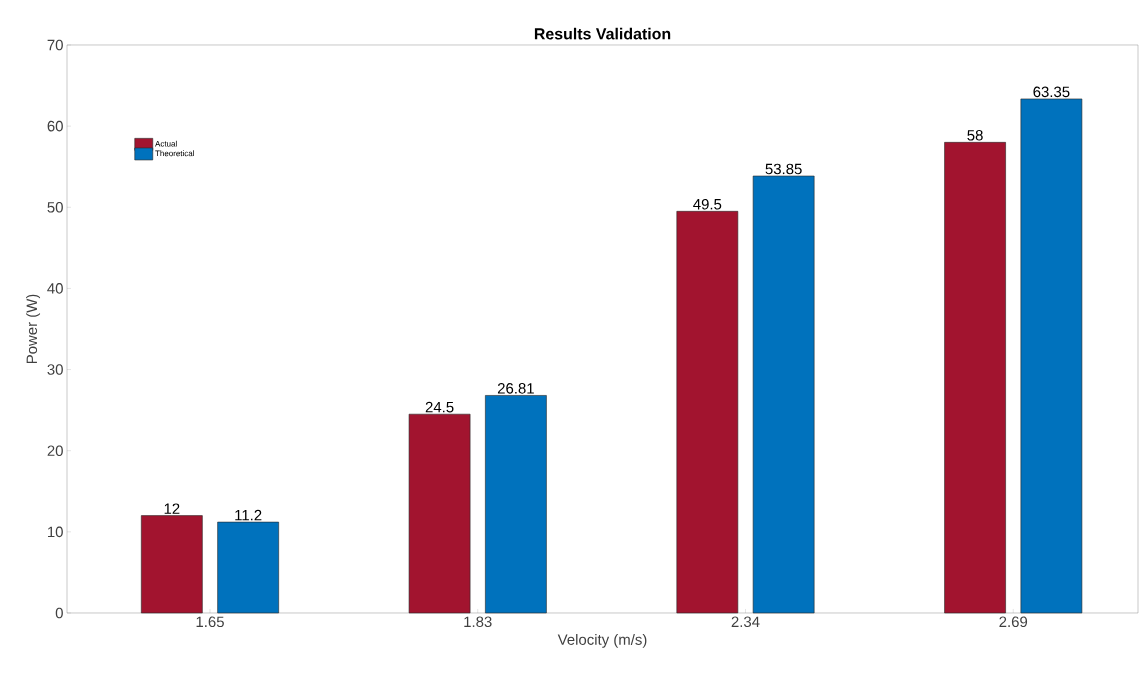  What do you see at coordinates (783, 169) in the screenshot?
I see `data-label: 53.85` at bounding box center [783, 169].